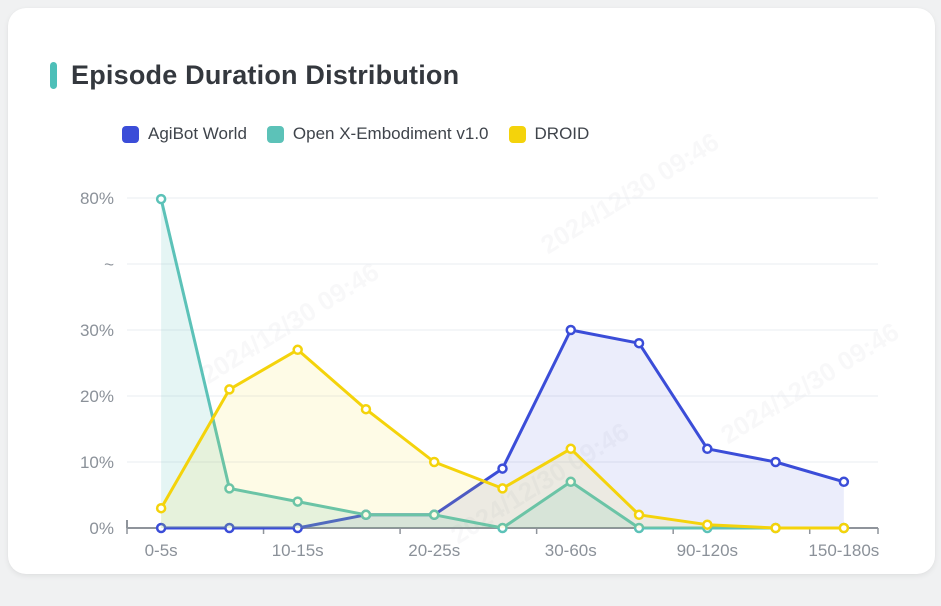 The width and height of the screenshot is (941, 606). What do you see at coordinates (97, 396) in the screenshot?
I see `y-axis-label: 20%` at bounding box center [97, 396].